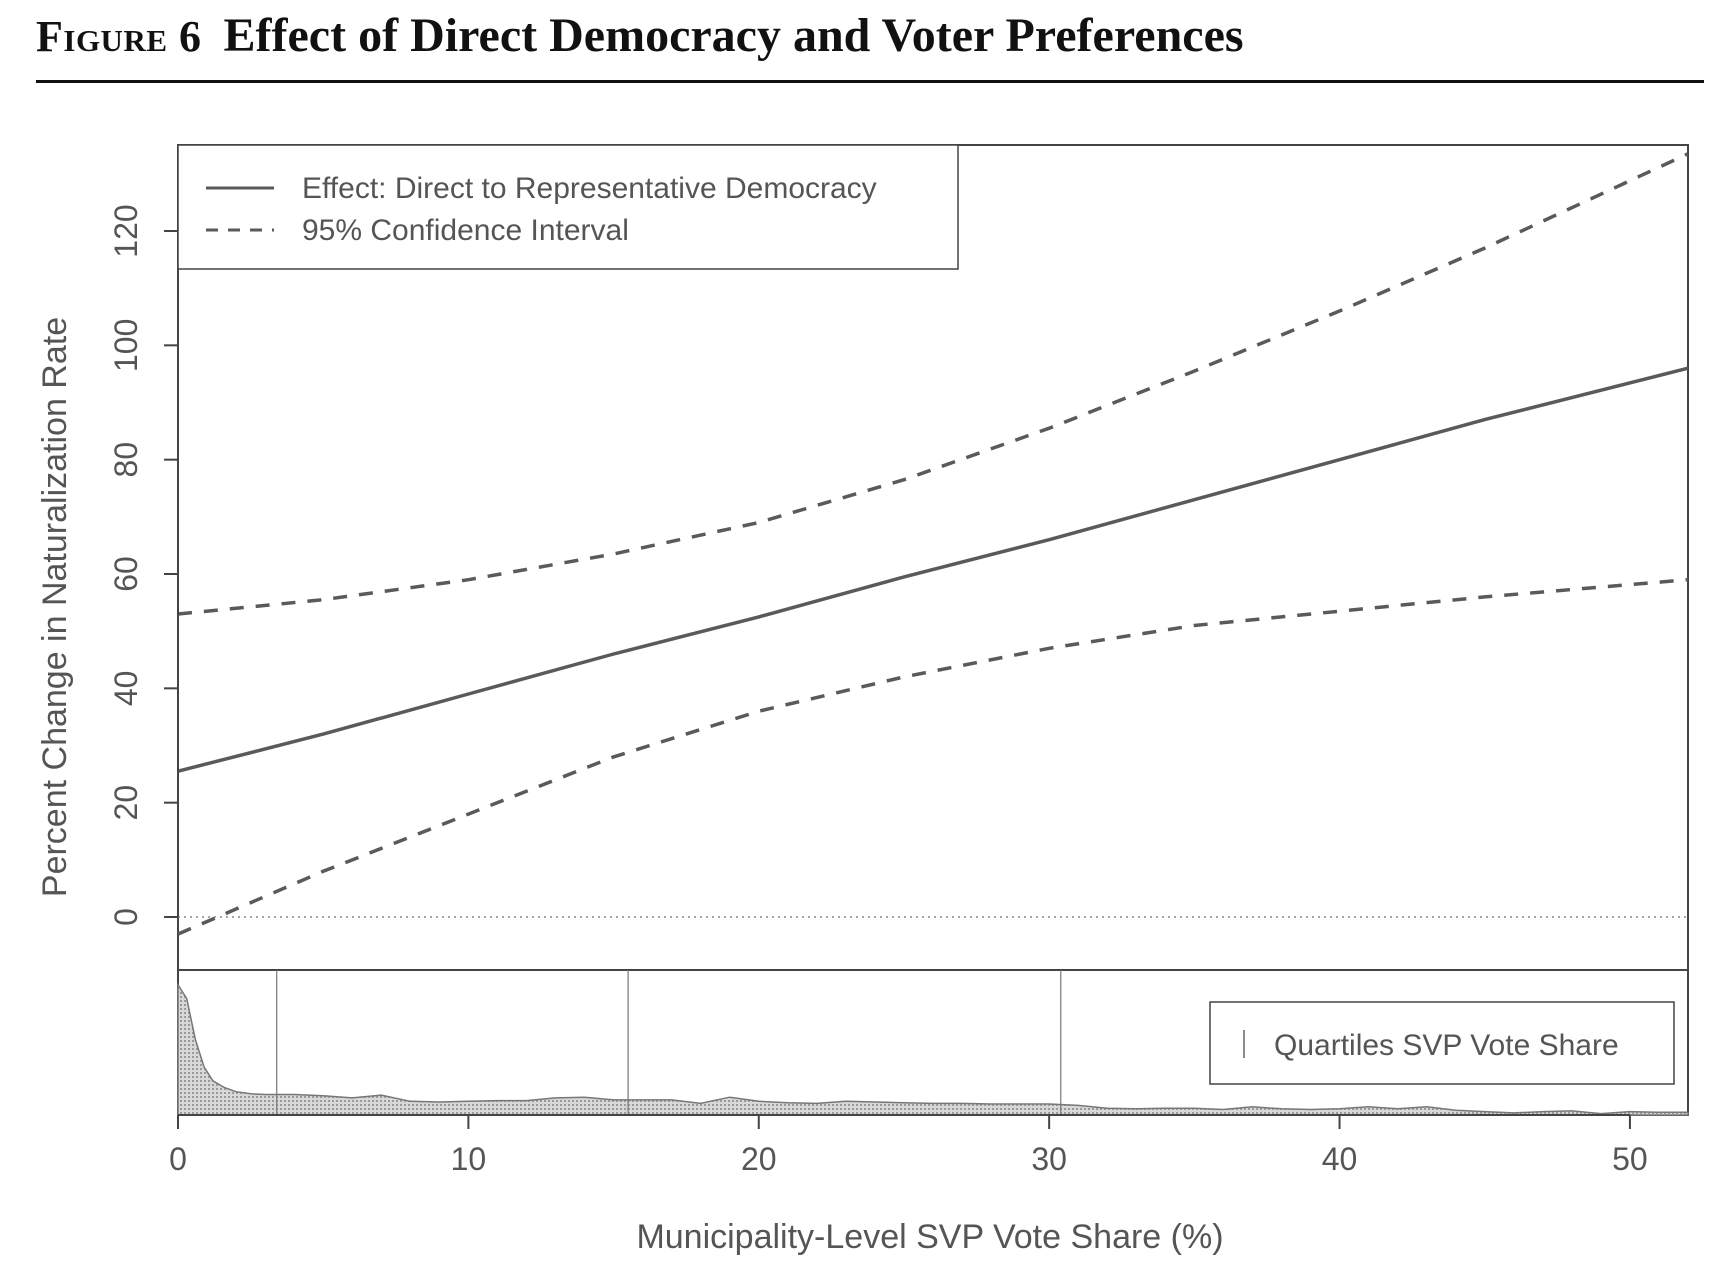  What do you see at coordinates (465, 230) in the screenshot?
I see `legend-label-ci: 95% Confidence Interval` at bounding box center [465, 230].